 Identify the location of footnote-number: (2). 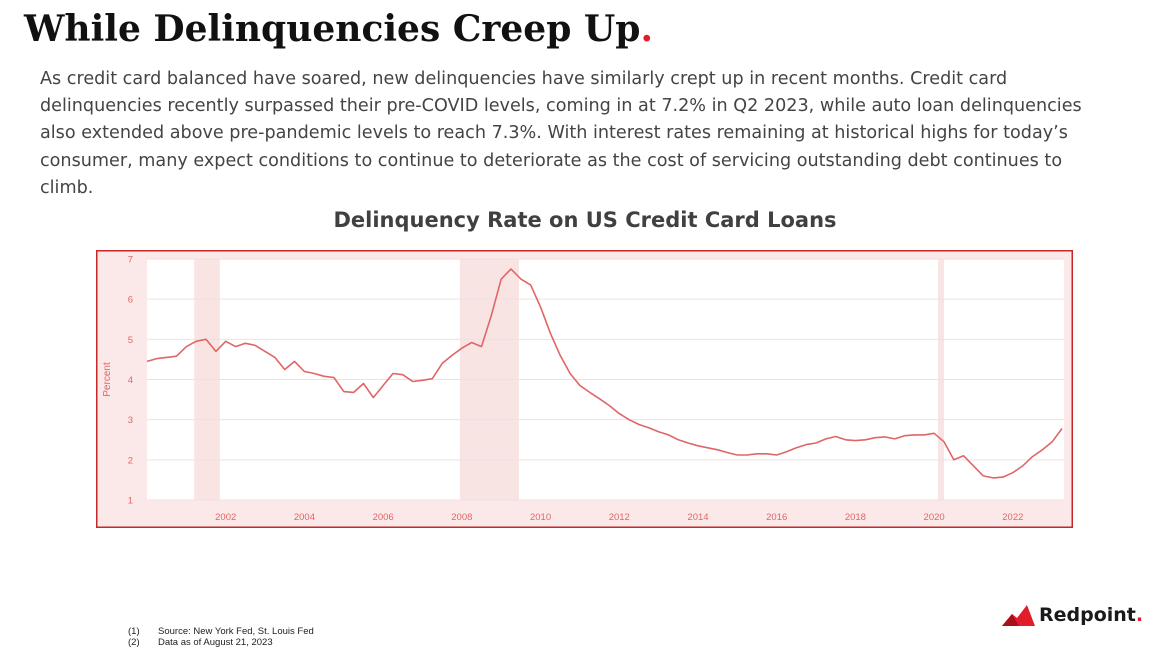
(134, 642).